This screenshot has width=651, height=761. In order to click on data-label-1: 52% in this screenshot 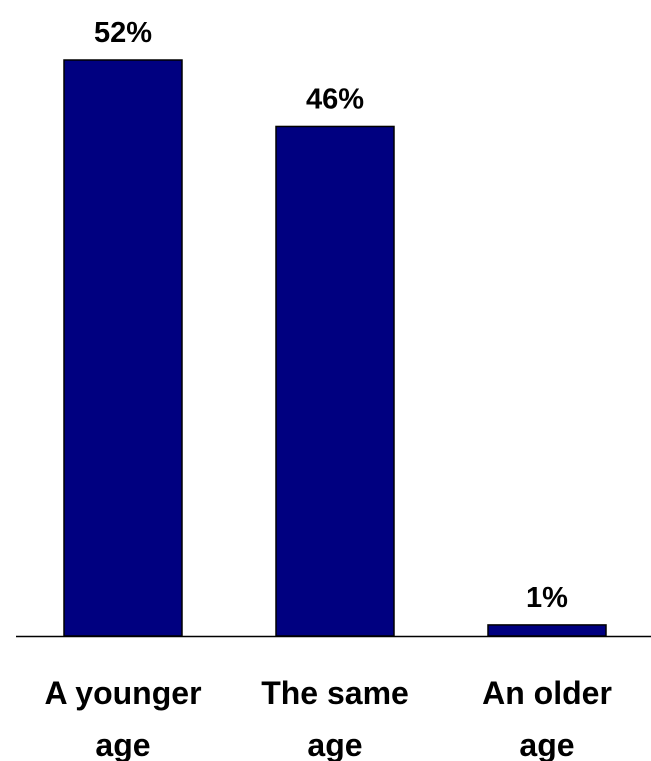, I will do `click(123, 33)`.